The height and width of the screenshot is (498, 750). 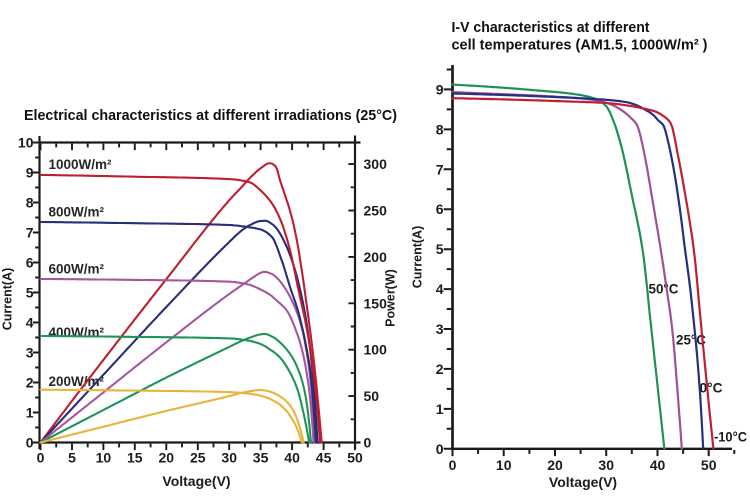 I want to click on svg-text: 100, so click(x=376, y=350).